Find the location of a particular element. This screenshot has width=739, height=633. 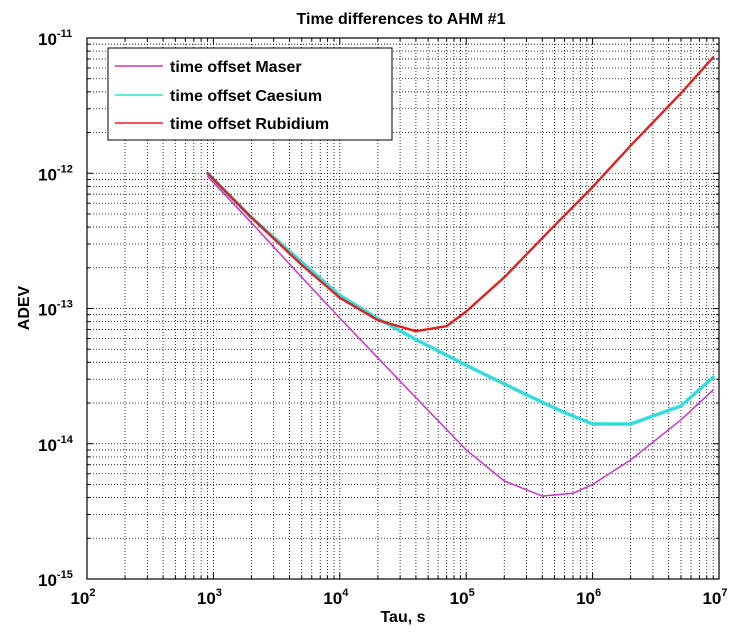

x-tick-label: 10⁵ is located at coordinates (462, 597).